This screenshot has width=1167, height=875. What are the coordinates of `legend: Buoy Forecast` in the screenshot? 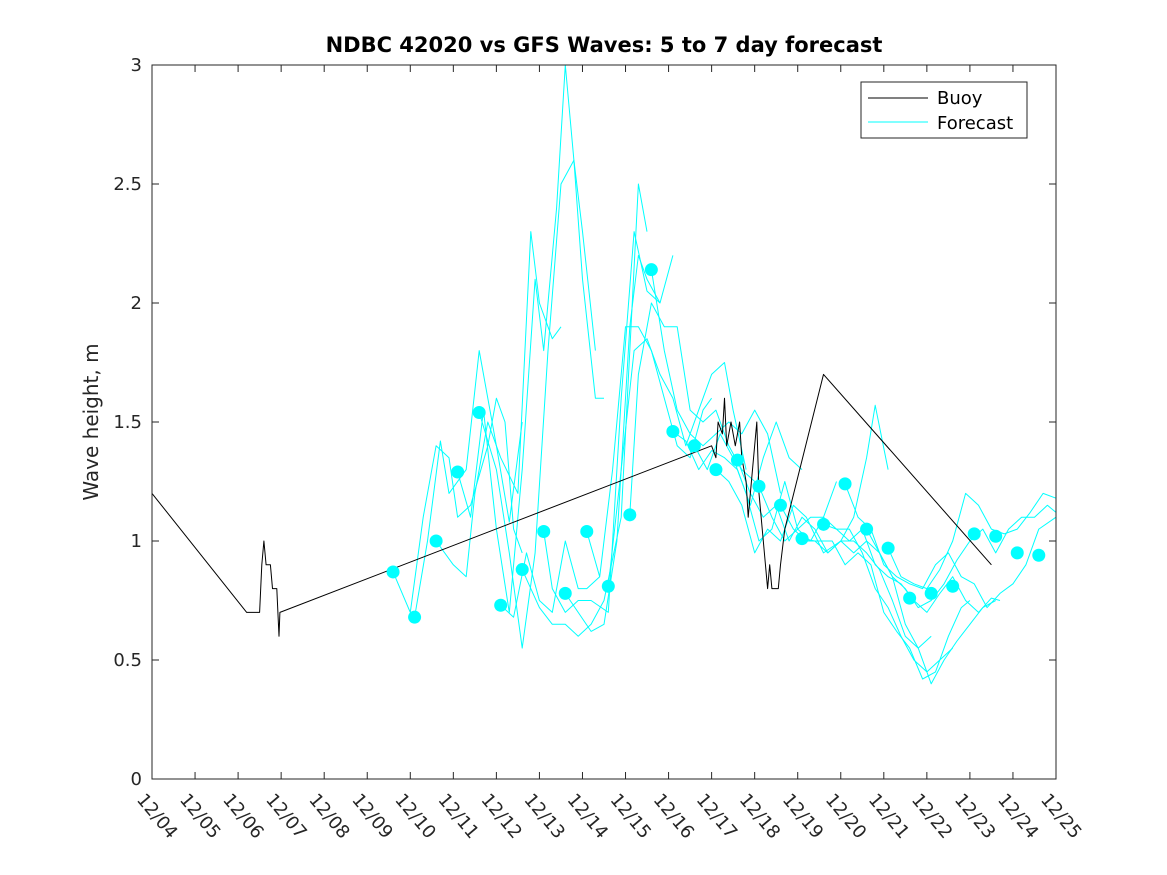 It's located at (944, 110).